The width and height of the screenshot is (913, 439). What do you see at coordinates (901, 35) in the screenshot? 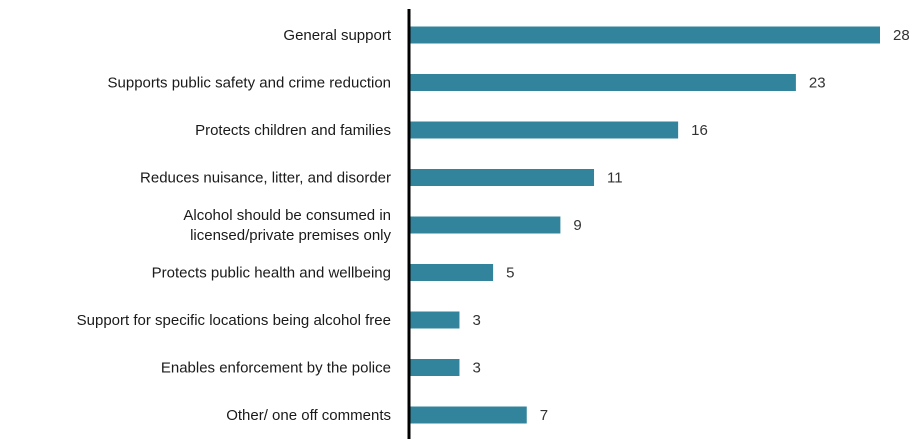
I see `data-label: 28` at bounding box center [901, 35].